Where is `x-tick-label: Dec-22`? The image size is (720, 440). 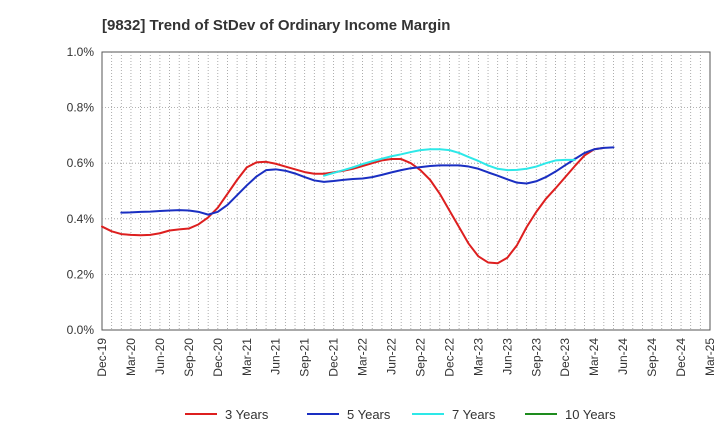 x-tick-label: Dec-22 is located at coordinates (449, 357).